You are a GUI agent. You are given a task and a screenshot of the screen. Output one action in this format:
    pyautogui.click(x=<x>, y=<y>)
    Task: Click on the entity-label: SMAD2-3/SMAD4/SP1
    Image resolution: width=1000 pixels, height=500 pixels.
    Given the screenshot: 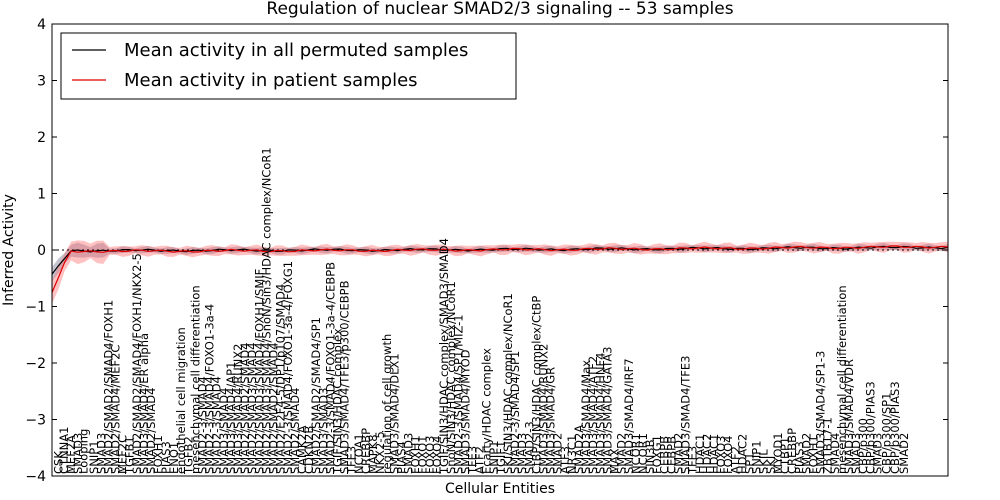 What is the action you would take?
    pyautogui.click(x=515, y=412)
    